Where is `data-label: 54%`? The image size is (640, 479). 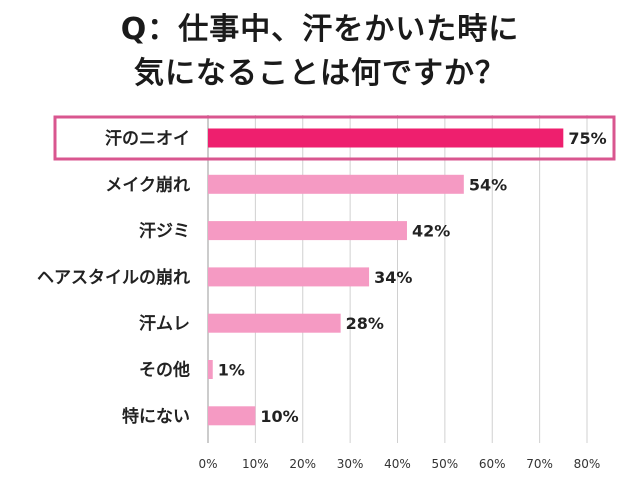 data-label: 54% is located at coordinates (488, 184).